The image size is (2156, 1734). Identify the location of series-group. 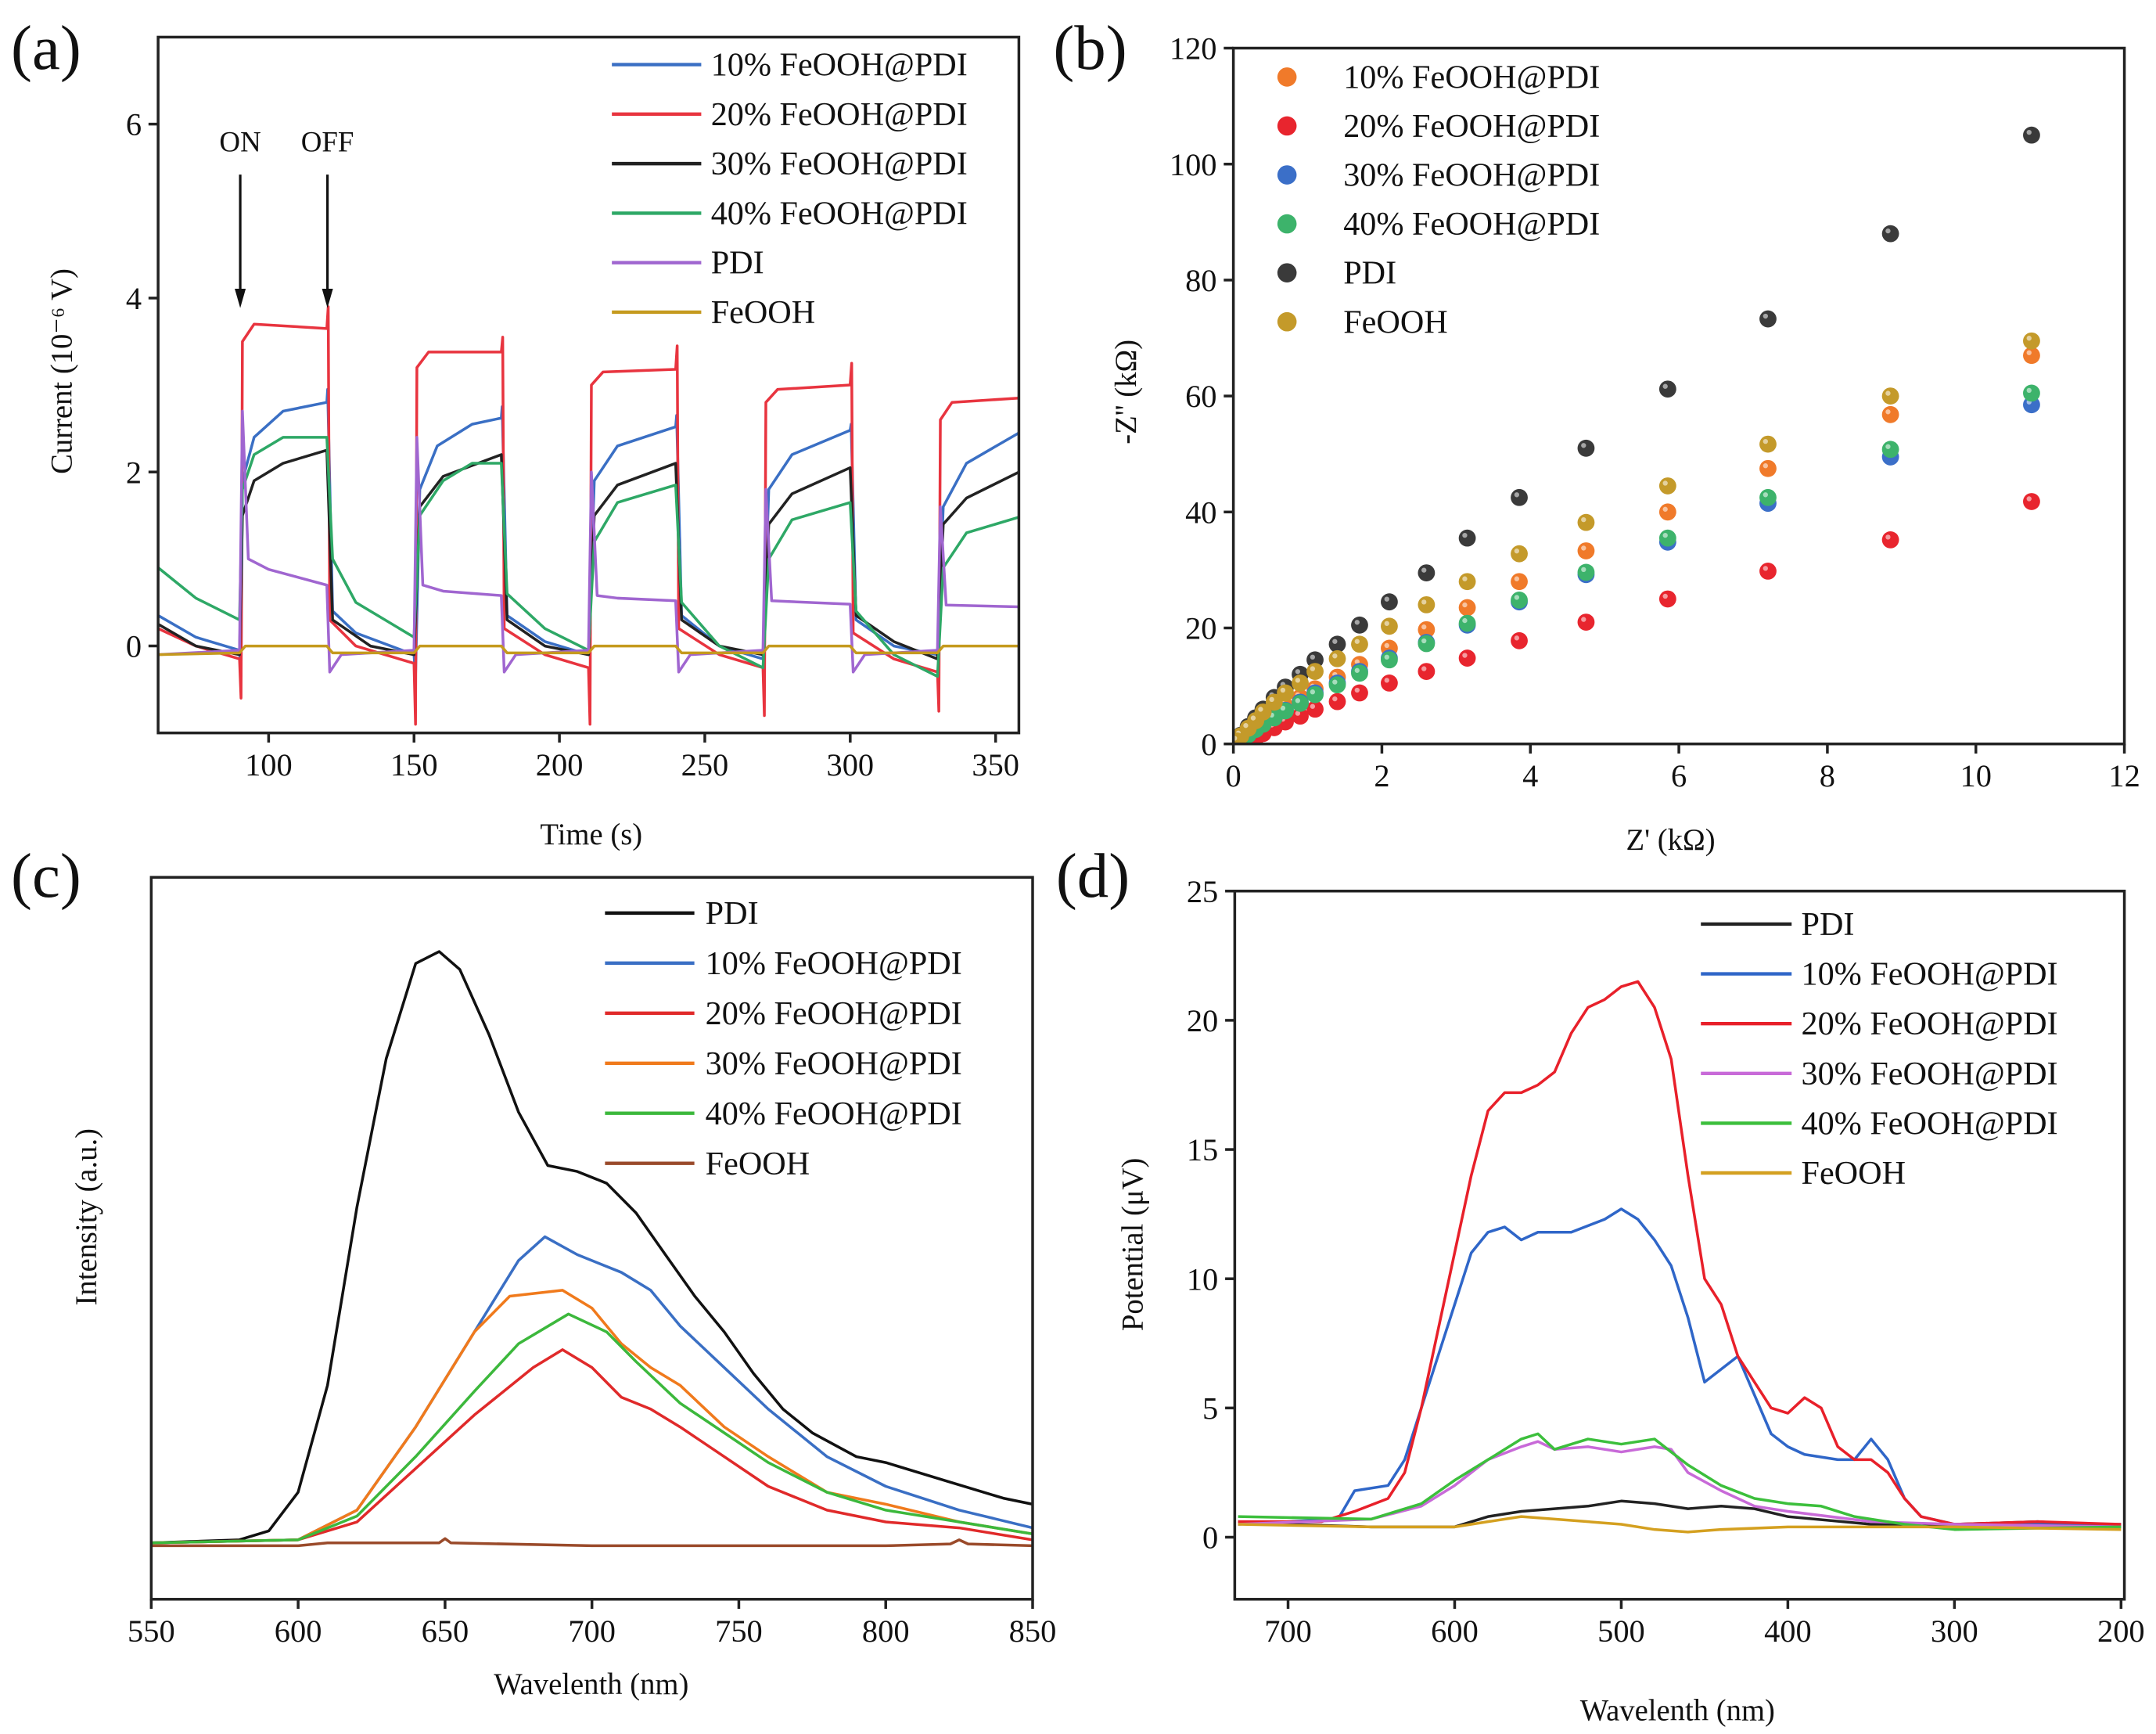
(1636, 435).